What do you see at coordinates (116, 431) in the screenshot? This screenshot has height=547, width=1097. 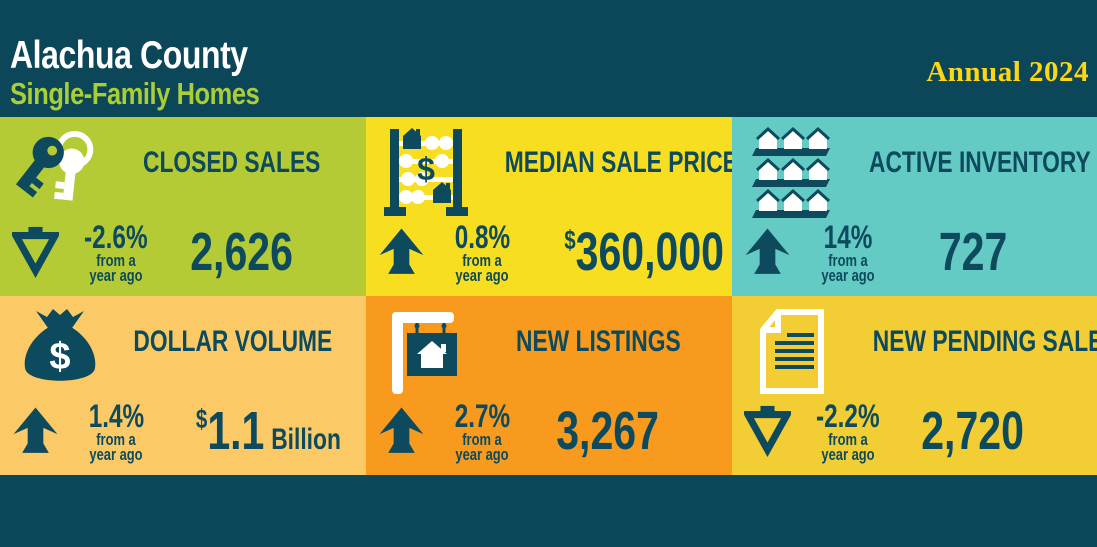 I see `yoy-change: 1.4% from a year ago` at bounding box center [116, 431].